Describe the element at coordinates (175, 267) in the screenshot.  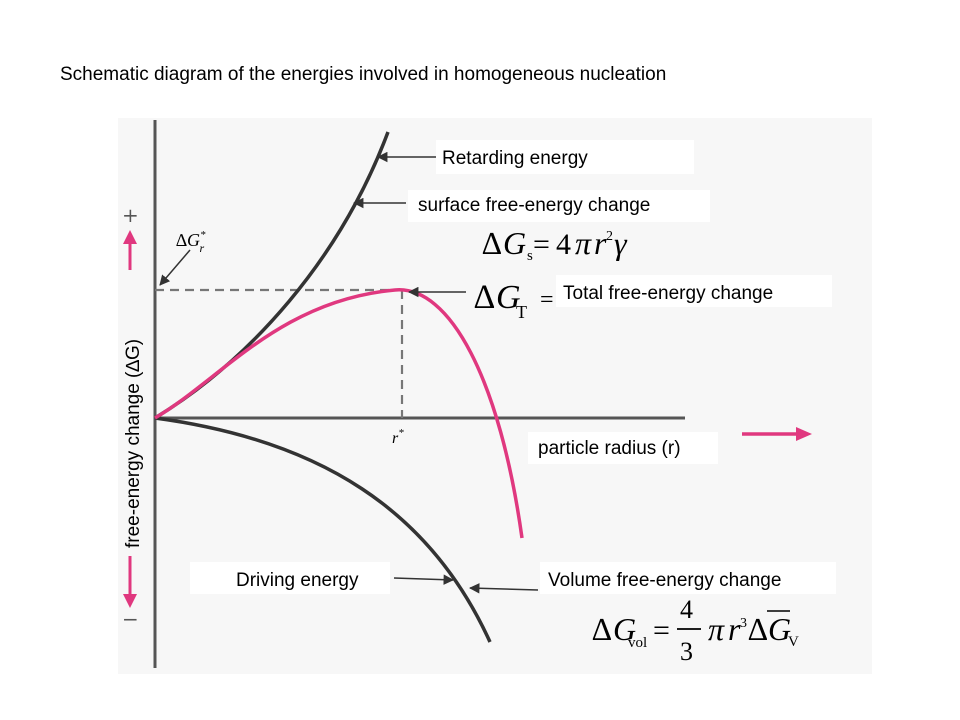
I see `critical-energy-pointer` at that location.